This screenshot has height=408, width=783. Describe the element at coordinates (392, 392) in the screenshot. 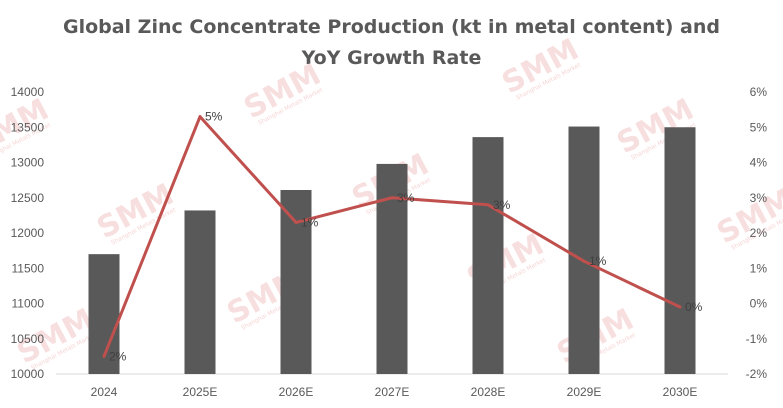

I see `x-axis-tick-label: 2027E` at that location.